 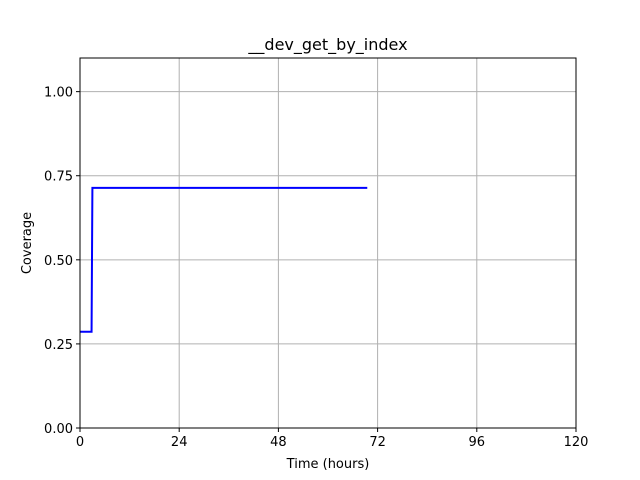 I want to click on y-tick-label: 0.50, so click(x=58, y=261).